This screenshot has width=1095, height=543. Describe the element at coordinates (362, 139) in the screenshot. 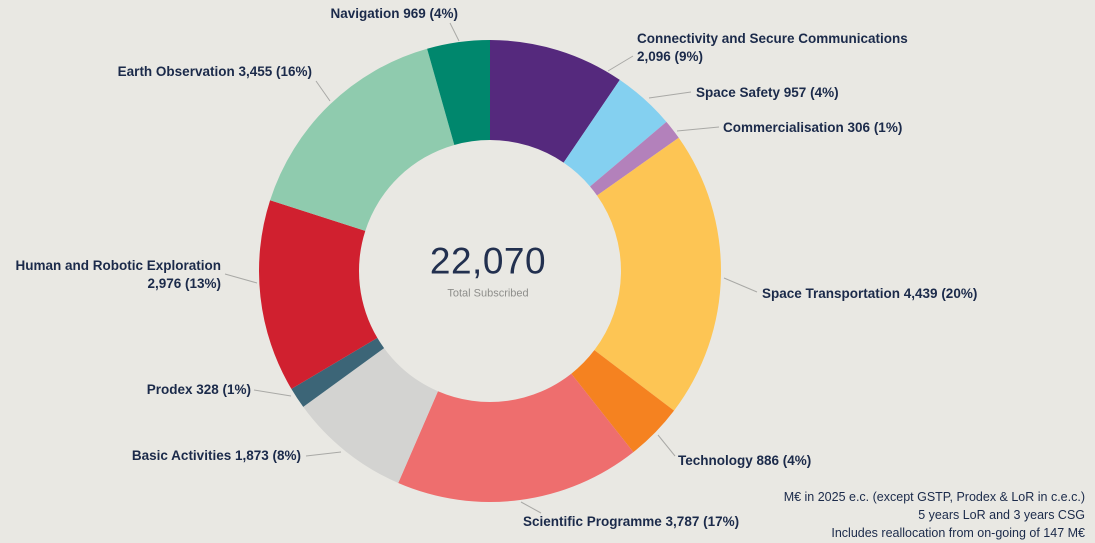

I see `donut-segment-earth-observation` at that location.